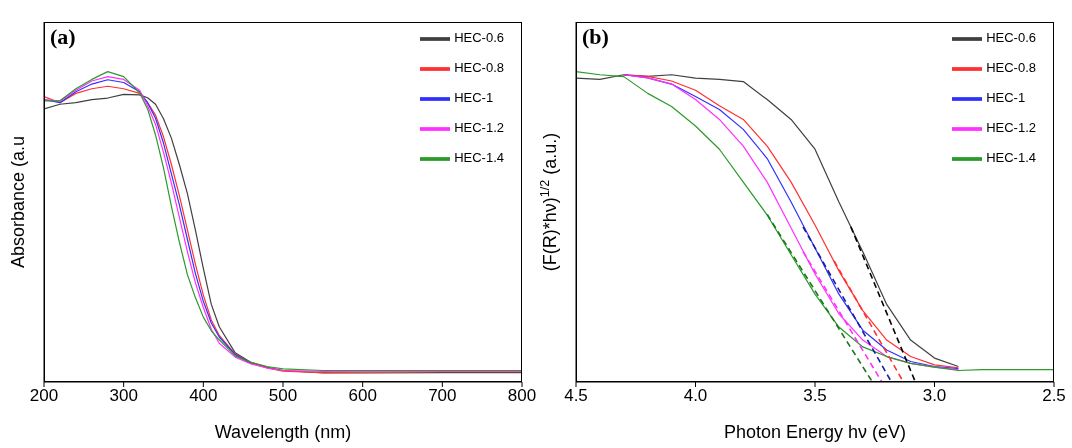  I want to click on x-tick-label: 3.5, so click(815, 396).